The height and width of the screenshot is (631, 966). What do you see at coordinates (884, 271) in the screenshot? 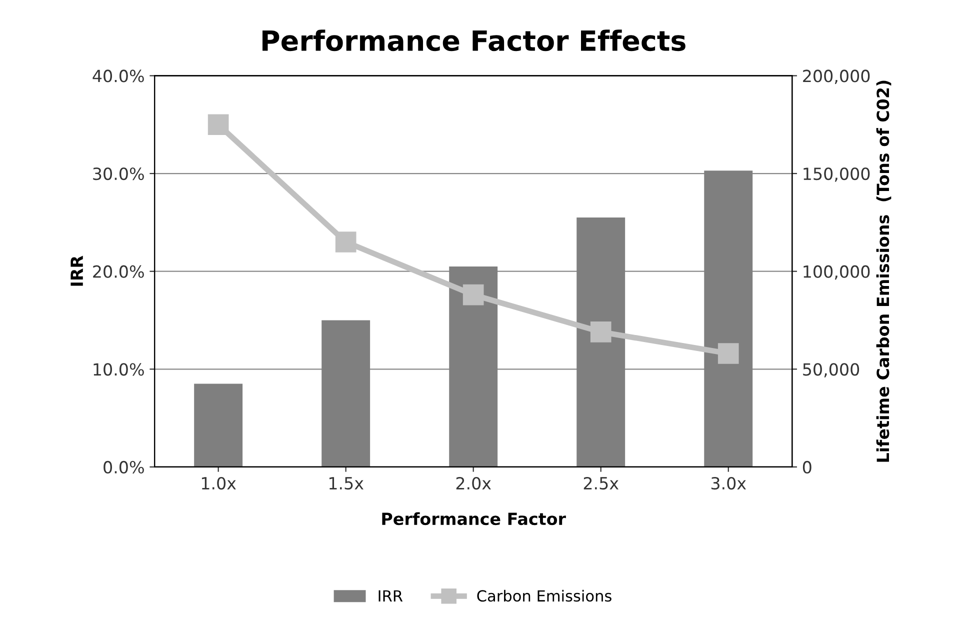
I see `y2-axis-title: Lifetime Carbon Emissions (Tons of C02)` at bounding box center [884, 271].